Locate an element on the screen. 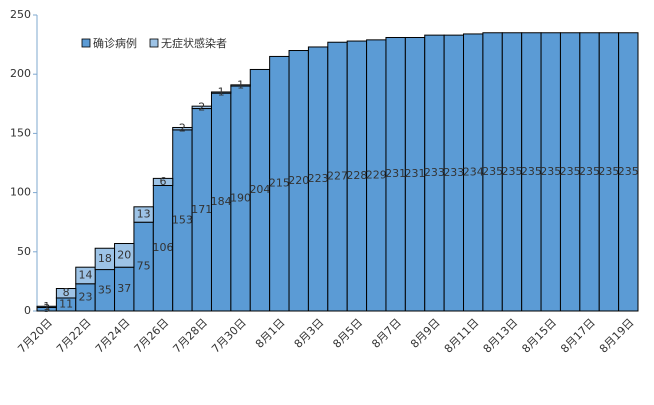 Image resolution: width=654 pixels, height=405 pixels. x-tick-label: 7月28日 is located at coordinates (190, 336).